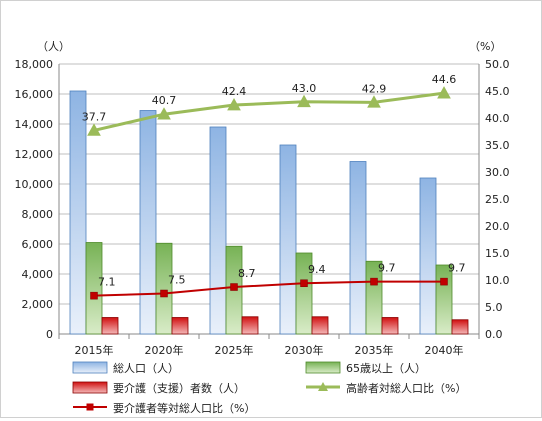 This screenshot has width=542, height=421. What do you see at coordinates (323, 367) in the screenshot?
I see `legend-swatch-age65` at bounding box center [323, 367].